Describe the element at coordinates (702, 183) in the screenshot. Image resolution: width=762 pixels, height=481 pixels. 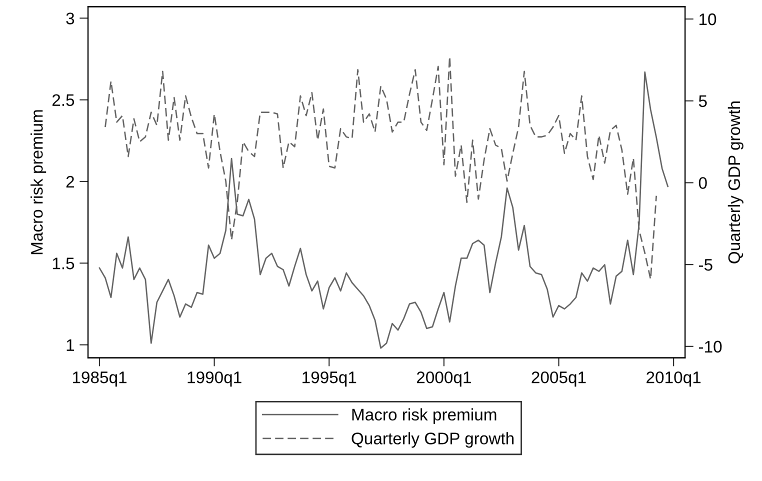
I see `y2-tick-label: 0` at that location.